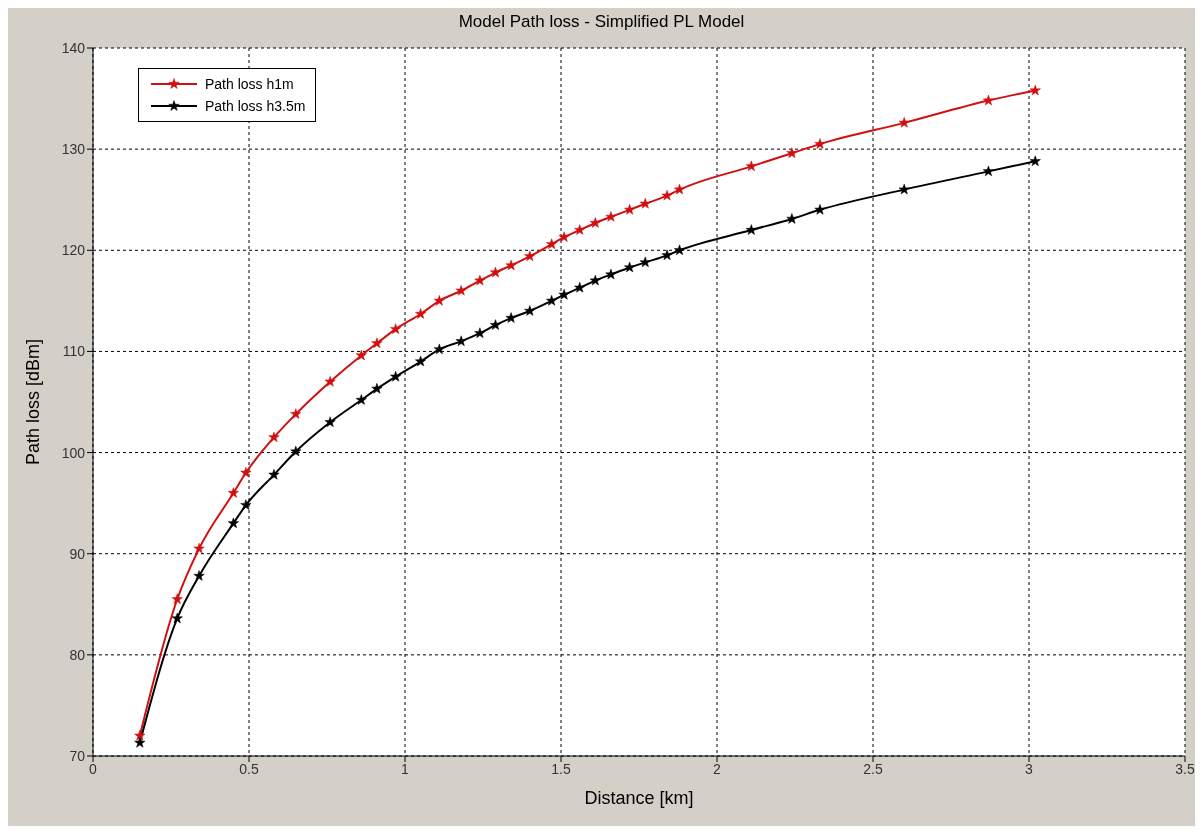  Describe the element at coordinates (73, 452) in the screenshot. I see `y-tick-label: 100` at that location.